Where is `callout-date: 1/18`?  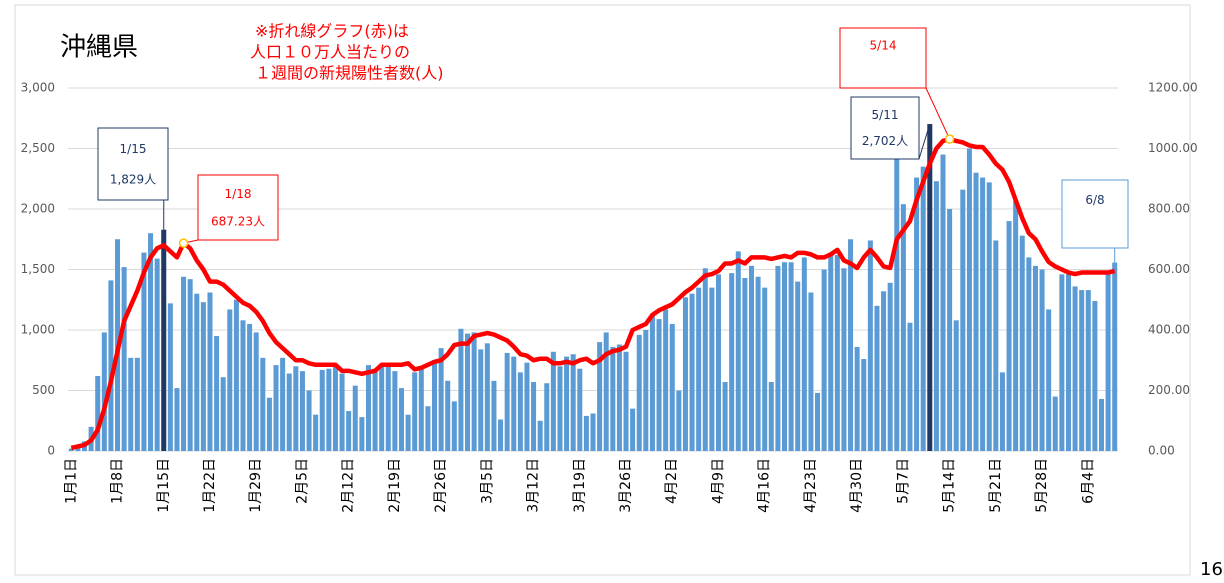 callout-date: 1/18 is located at coordinates (238, 194).